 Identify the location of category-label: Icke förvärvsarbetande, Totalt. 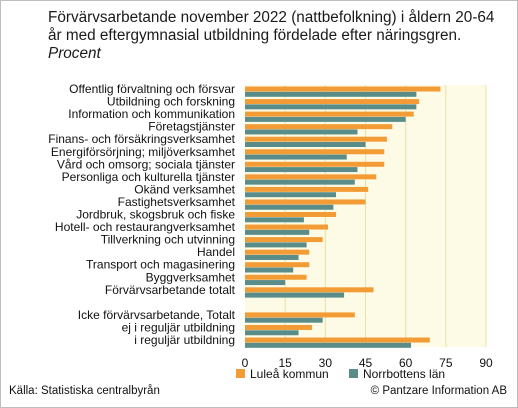
(157, 315).